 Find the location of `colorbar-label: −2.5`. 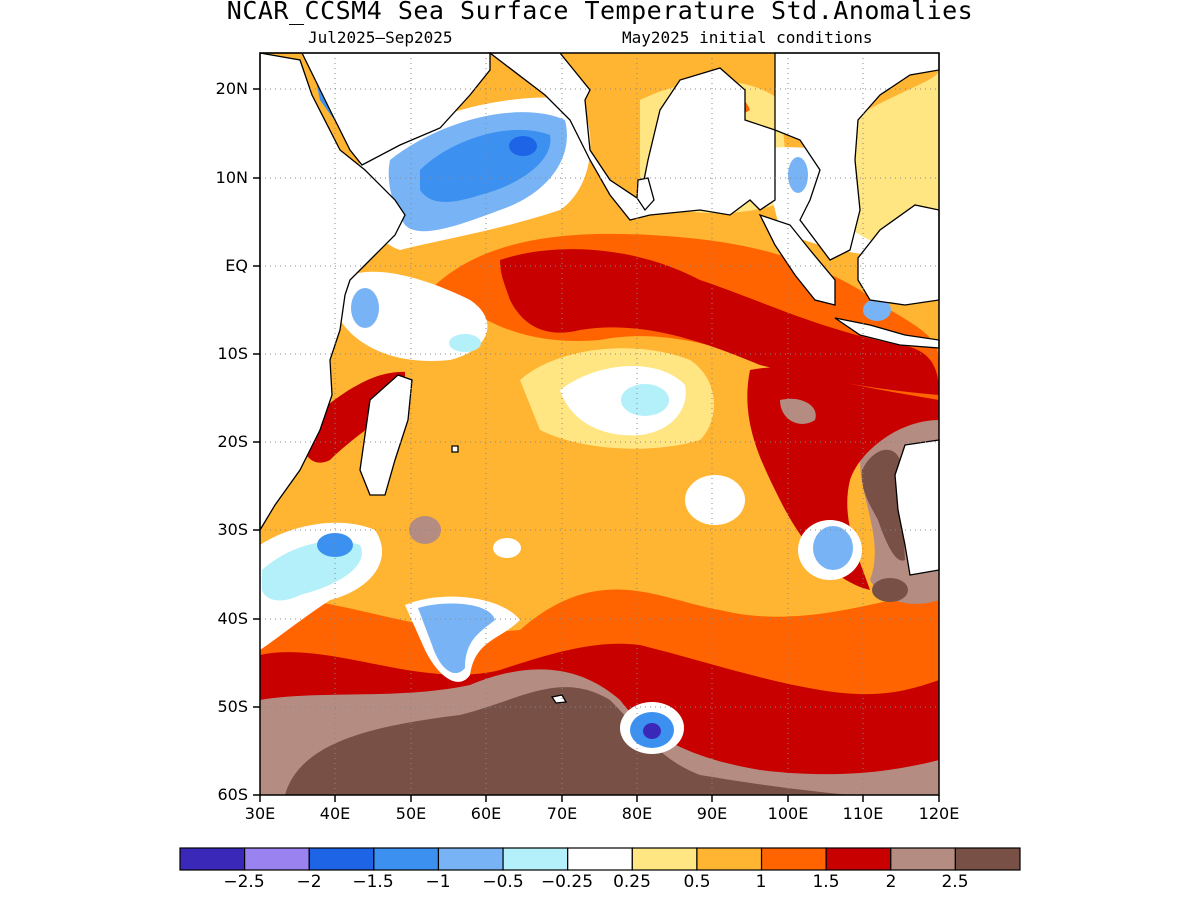

colorbar-label: −2.5 is located at coordinates (244, 882).